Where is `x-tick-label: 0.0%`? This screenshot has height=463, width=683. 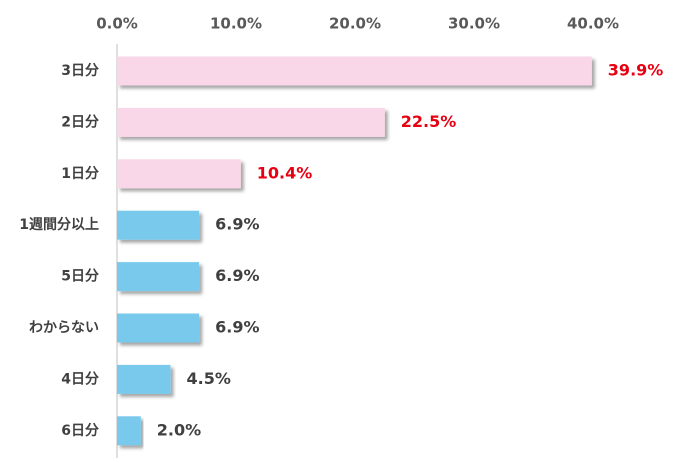
x-tick-label: 0.0% is located at coordinates (117, 24).